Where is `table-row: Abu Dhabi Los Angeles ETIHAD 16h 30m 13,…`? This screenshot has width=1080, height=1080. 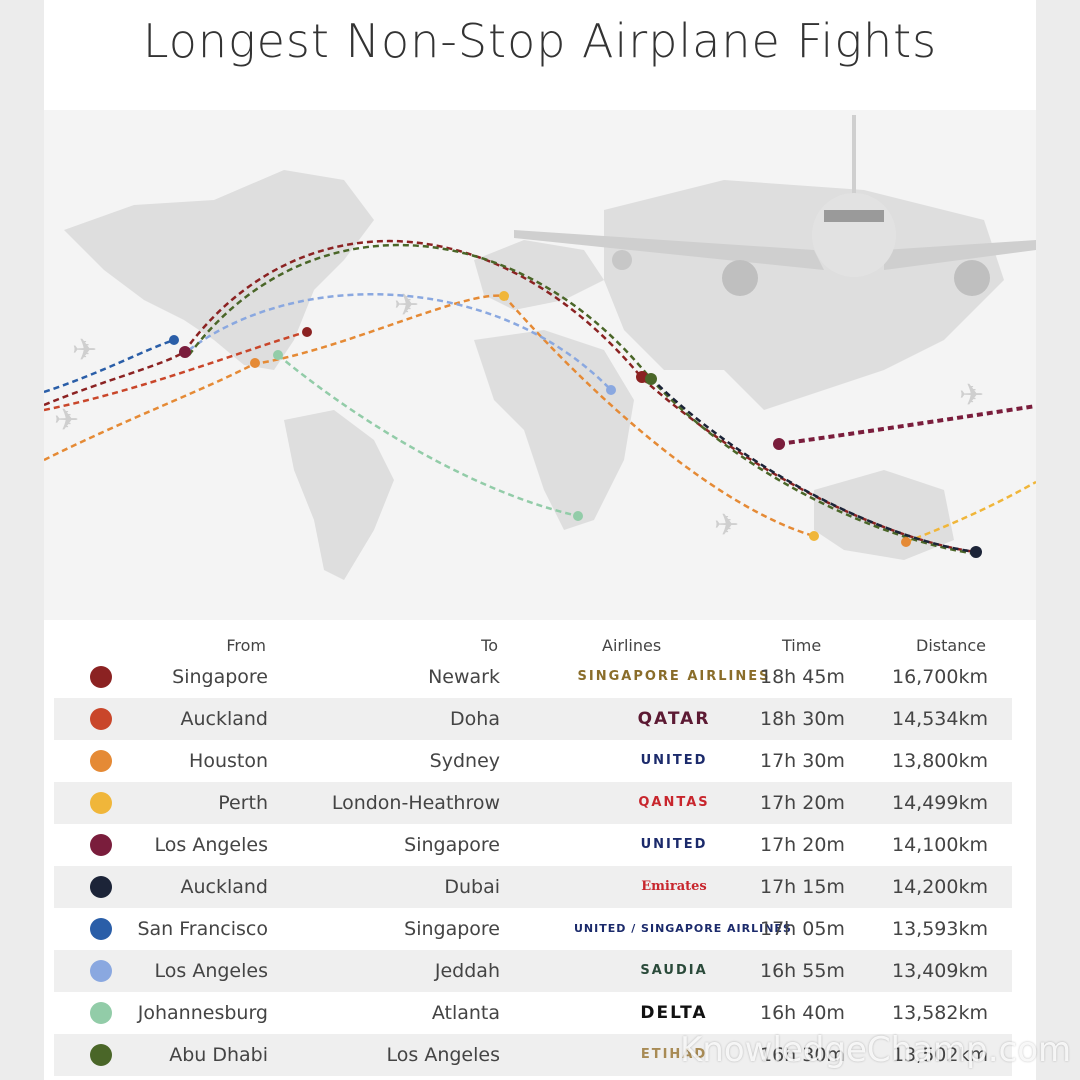
table-row: Abu Dhabi Los Angeles ETIHAD 16h 30m 13,… is located at coordinates (533, 1055).